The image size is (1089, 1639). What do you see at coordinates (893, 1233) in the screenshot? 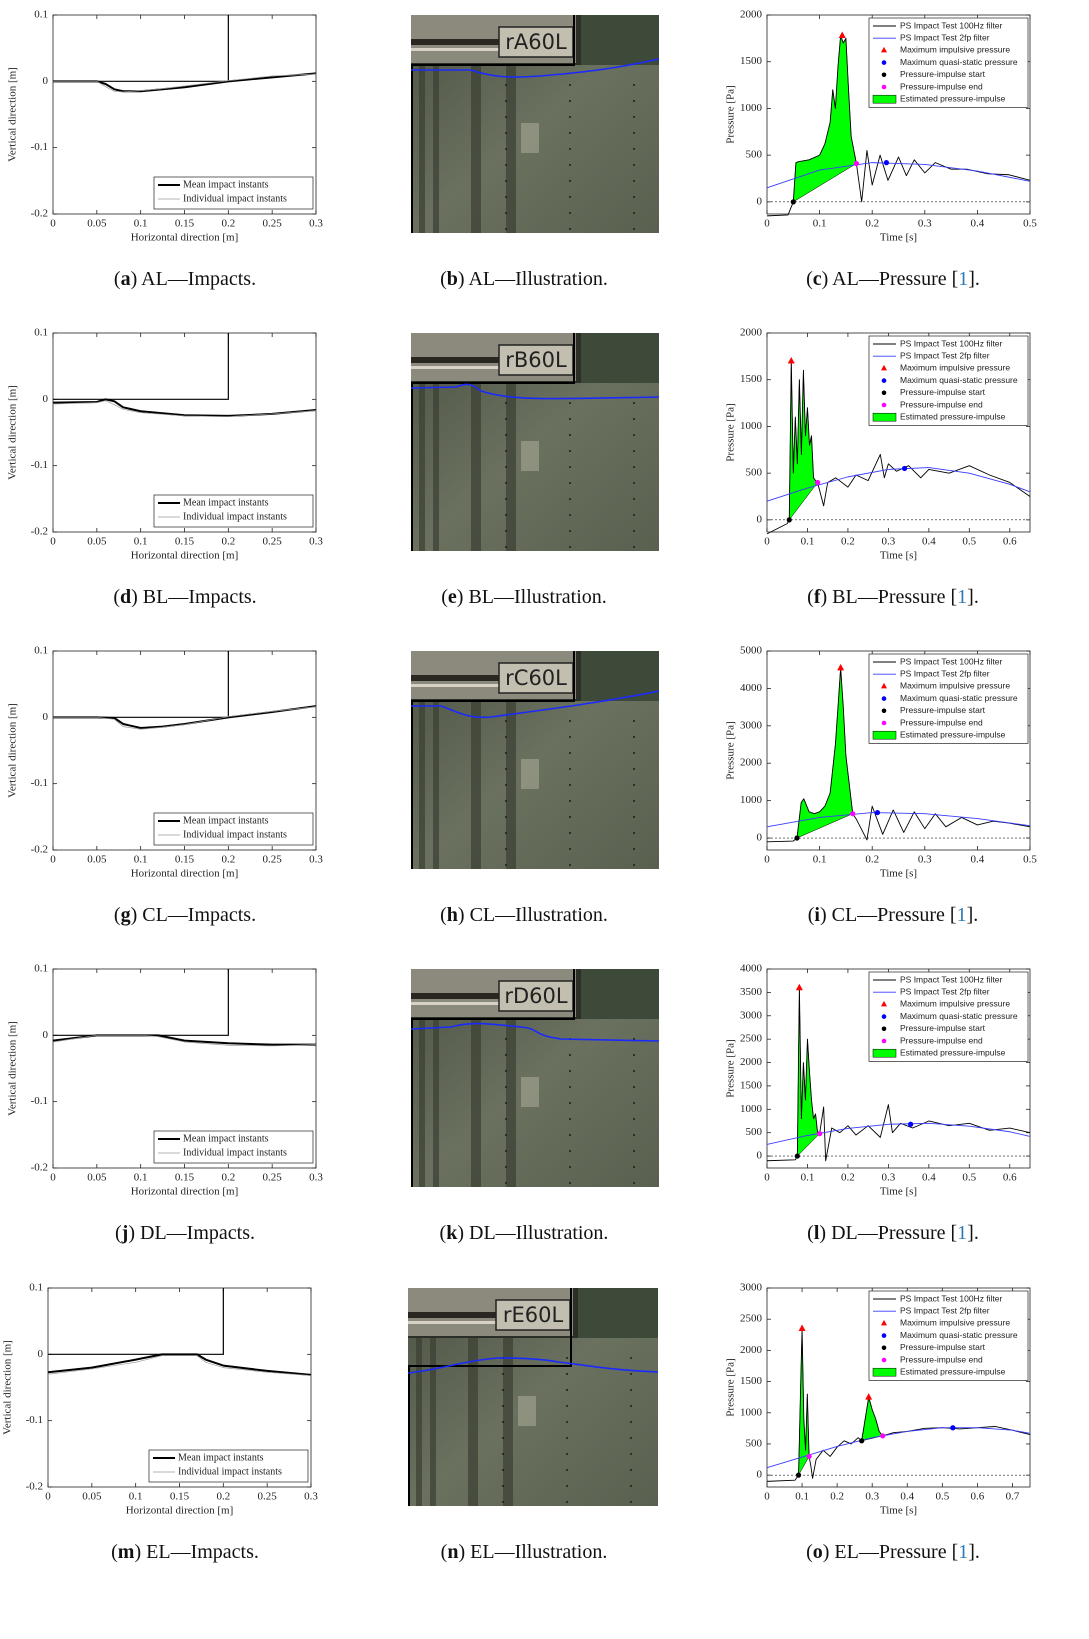
I see `caption: (l) DL—Pressure [1].` at bounding box center [893, 1233].